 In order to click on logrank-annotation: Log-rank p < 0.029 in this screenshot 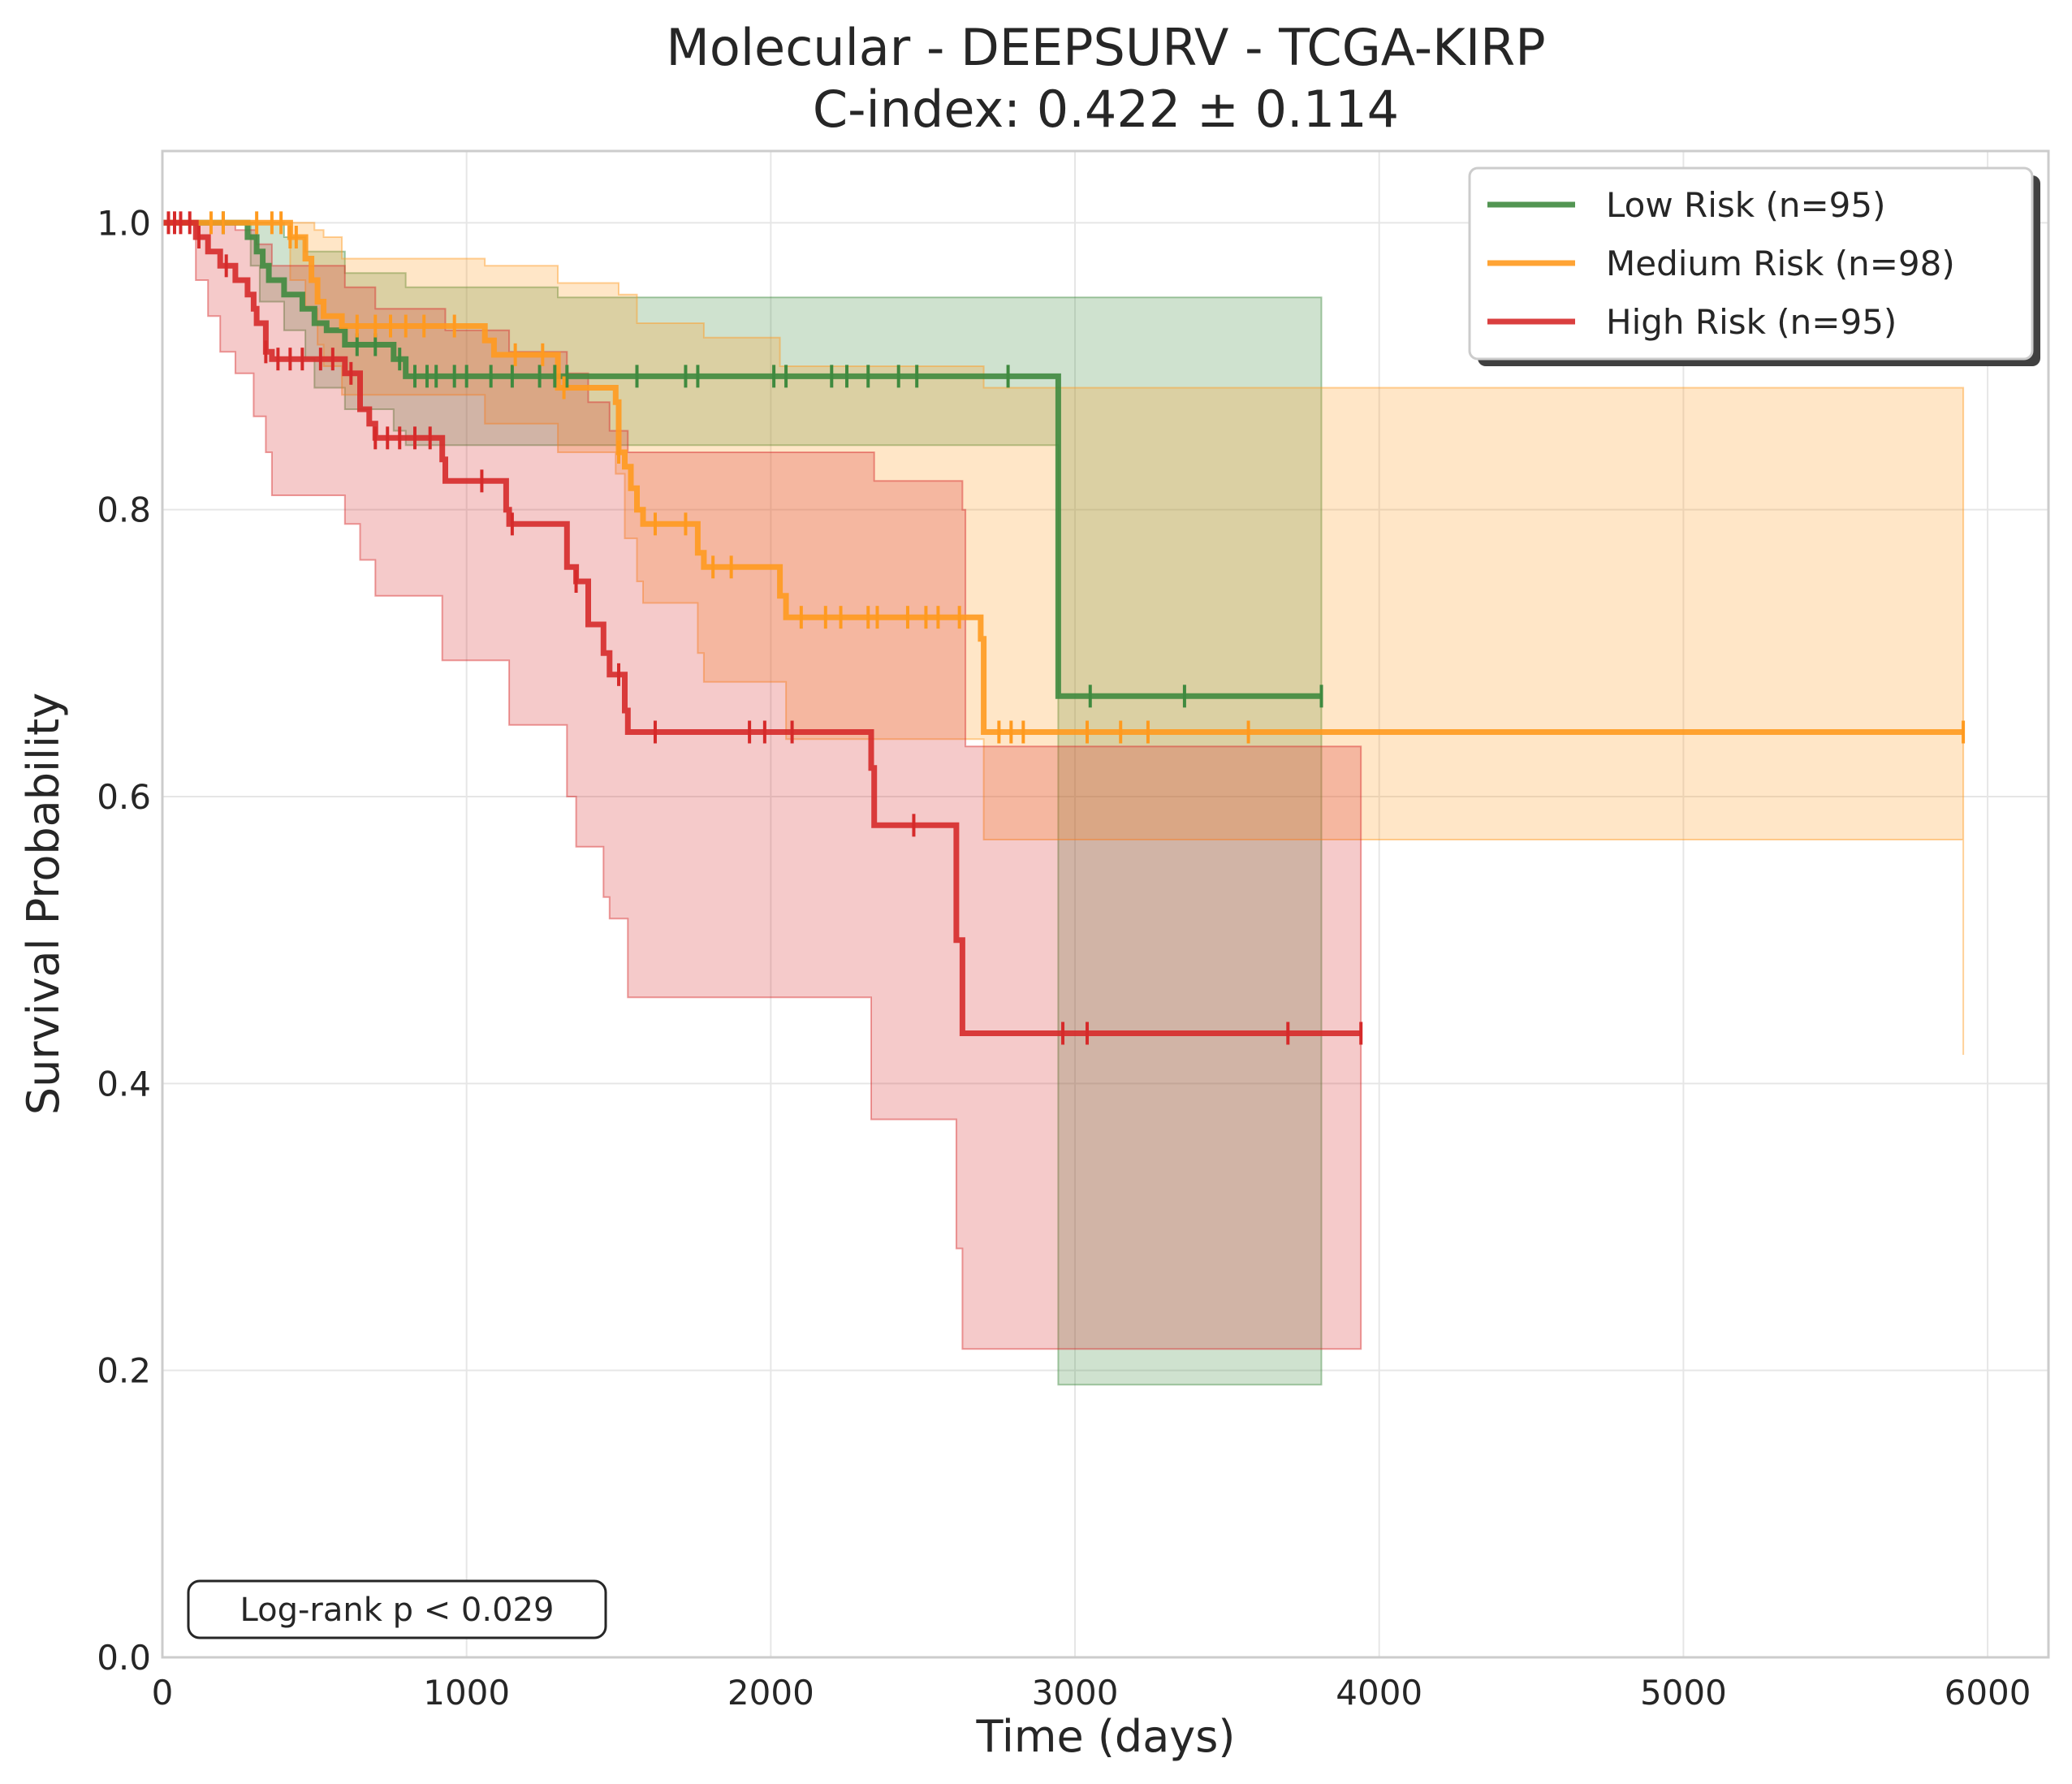, I will do `click(397, 1609)`.